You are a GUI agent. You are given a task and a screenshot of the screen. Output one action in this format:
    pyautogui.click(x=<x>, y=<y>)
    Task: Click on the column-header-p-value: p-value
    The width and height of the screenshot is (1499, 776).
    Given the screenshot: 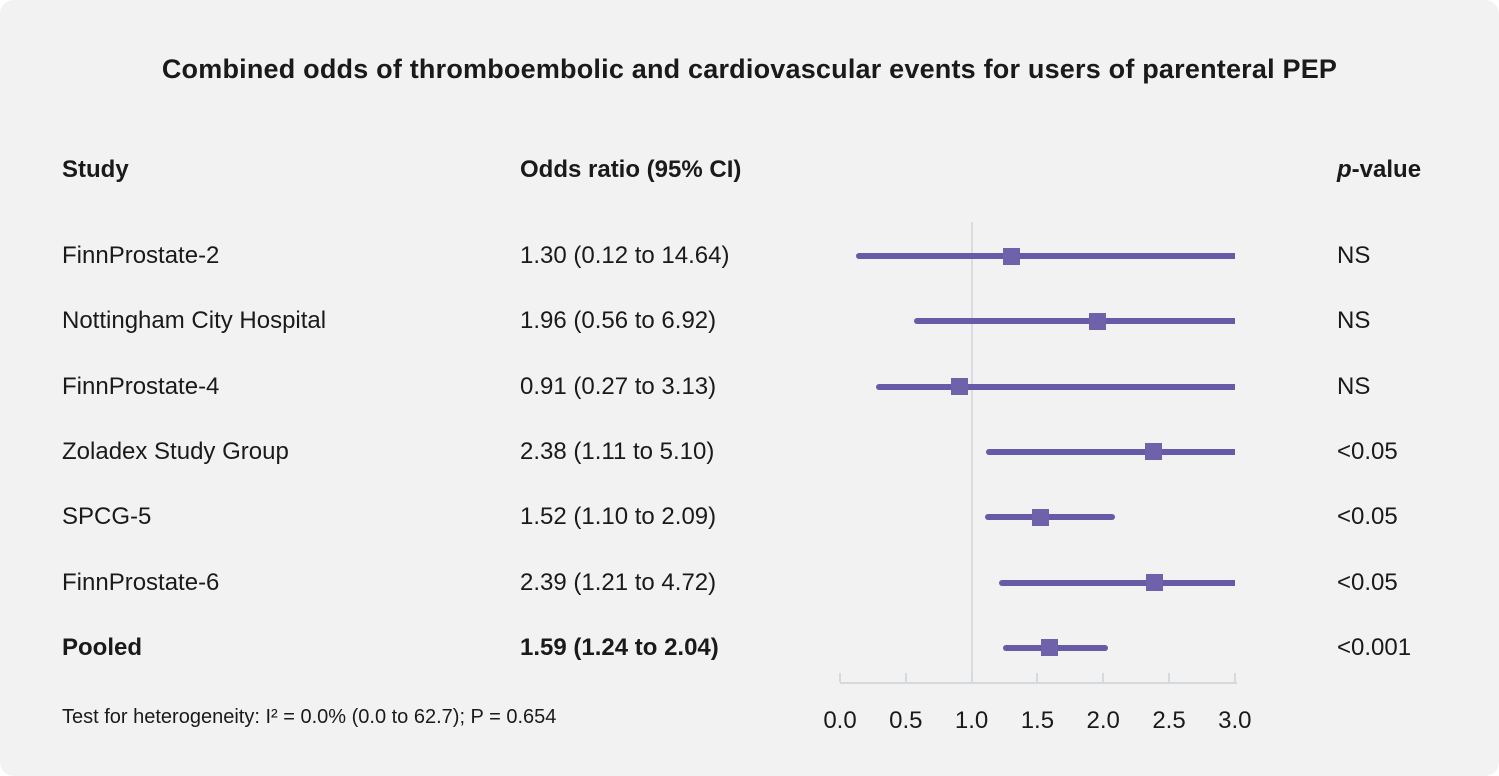 What is the action you would take?
    pyautogui.click(x=1379, y=170)
    